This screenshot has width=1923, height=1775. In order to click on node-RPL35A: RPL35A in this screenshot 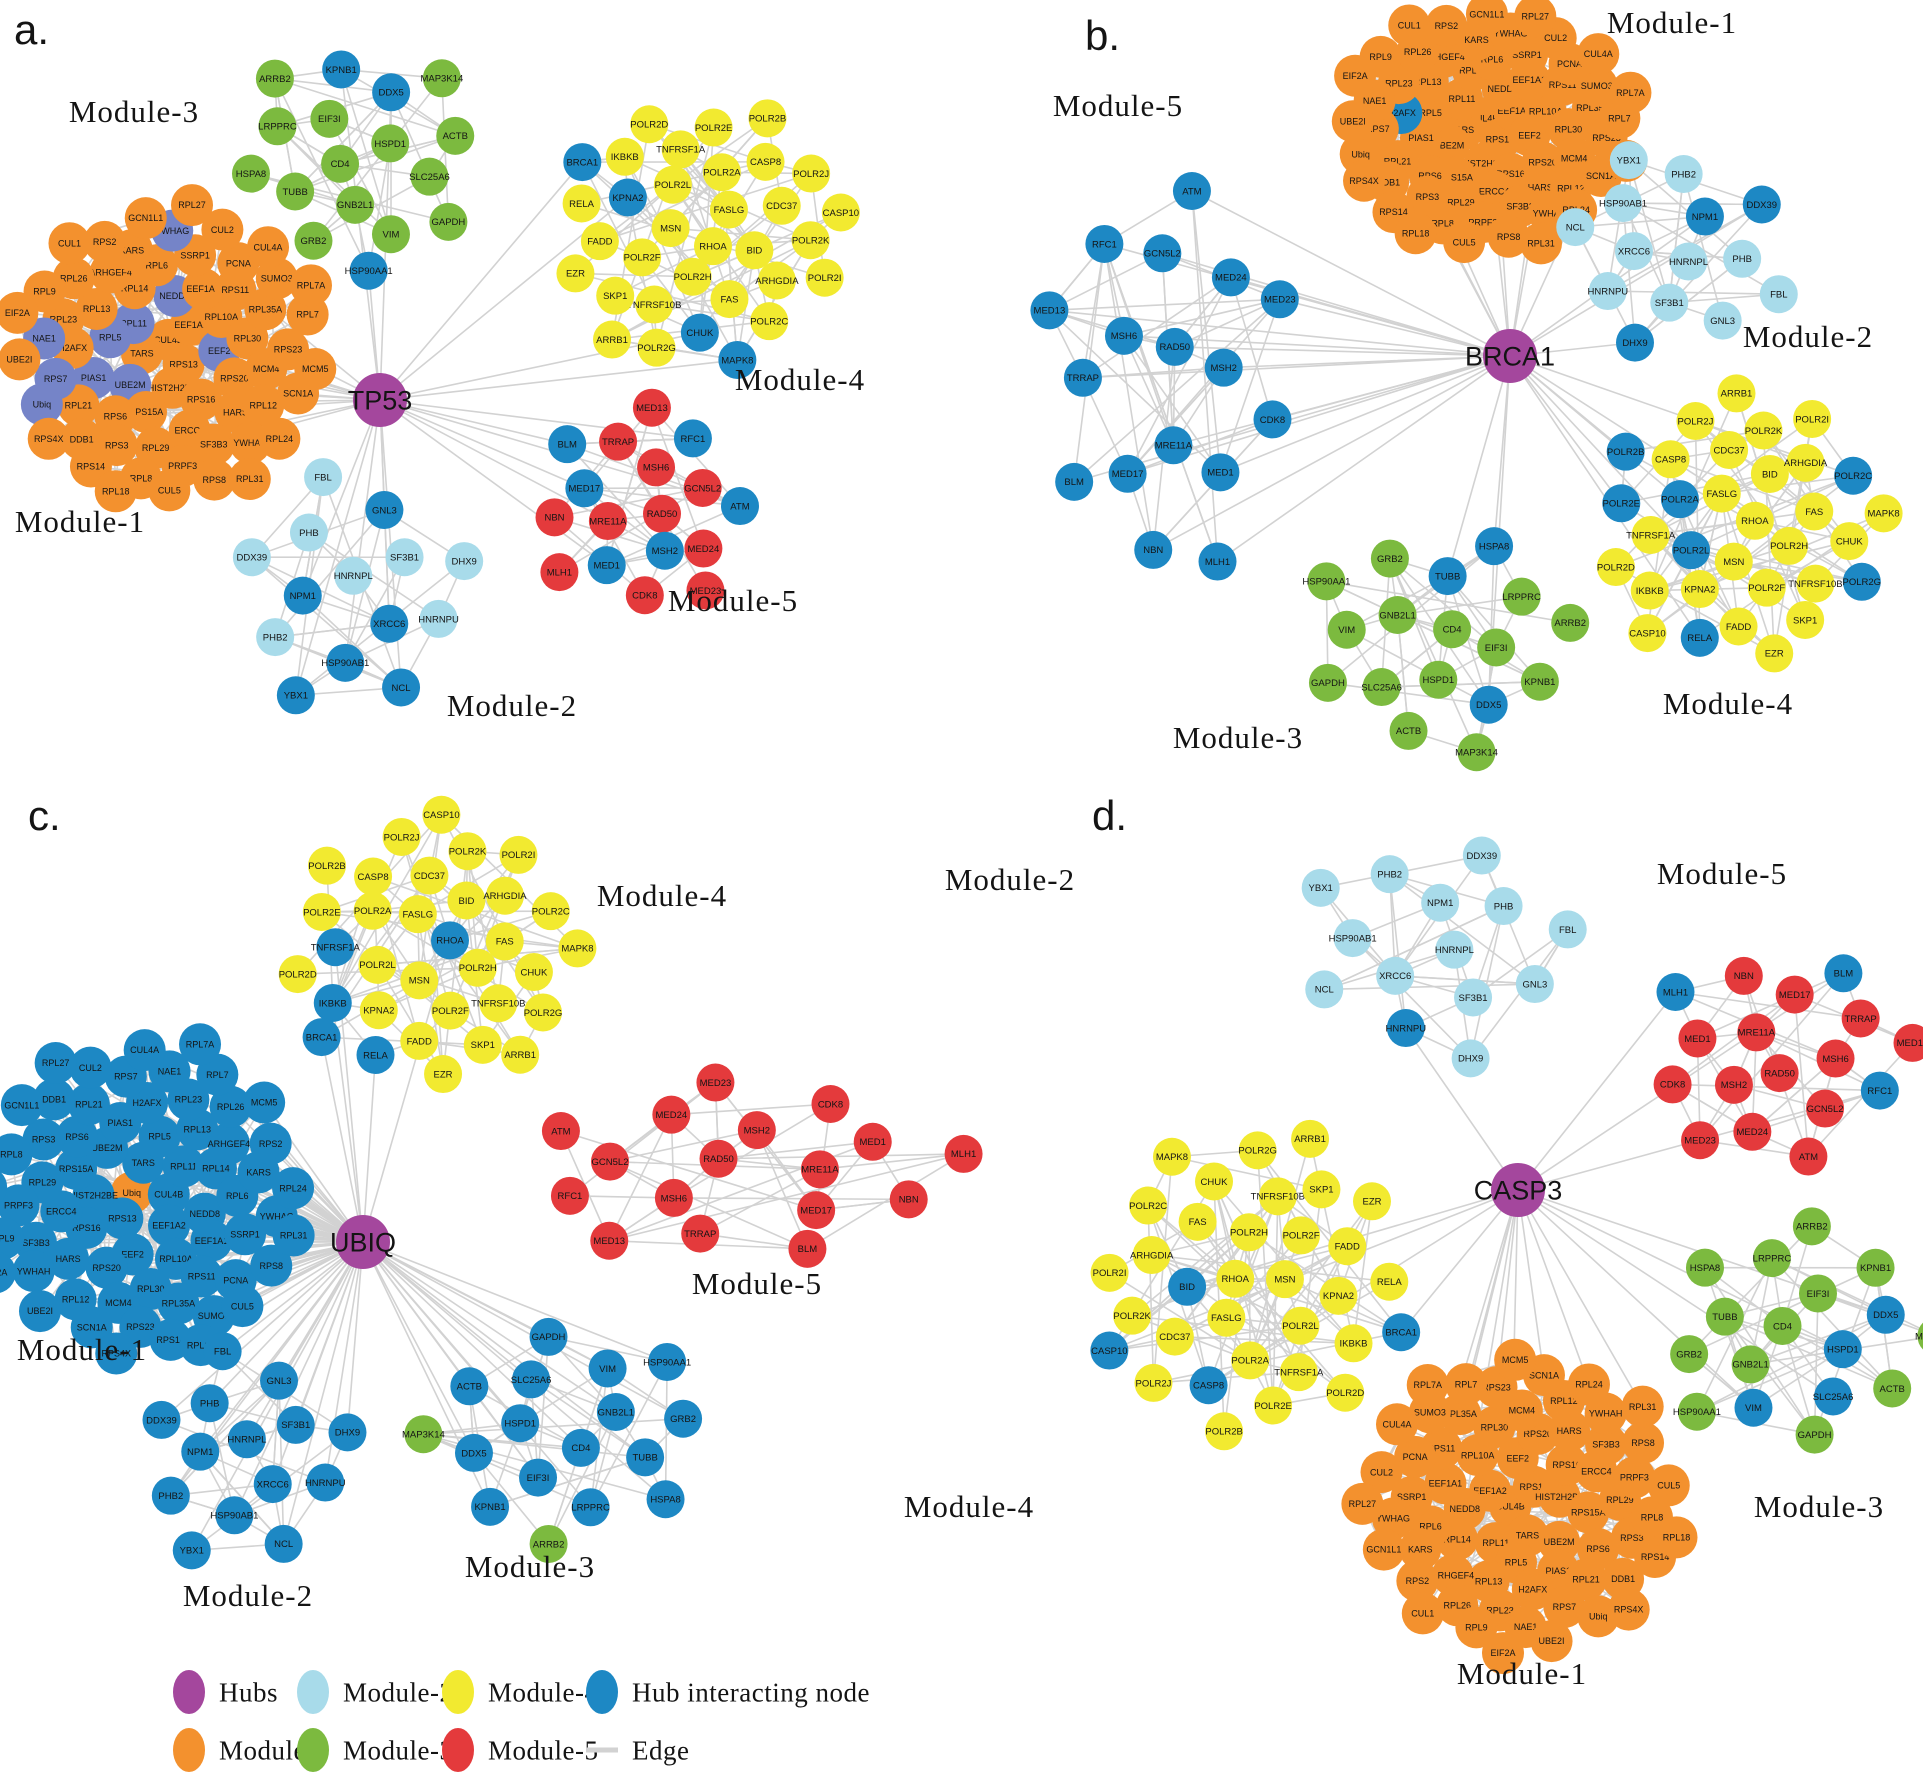, I will do `click(178, 1303)`.